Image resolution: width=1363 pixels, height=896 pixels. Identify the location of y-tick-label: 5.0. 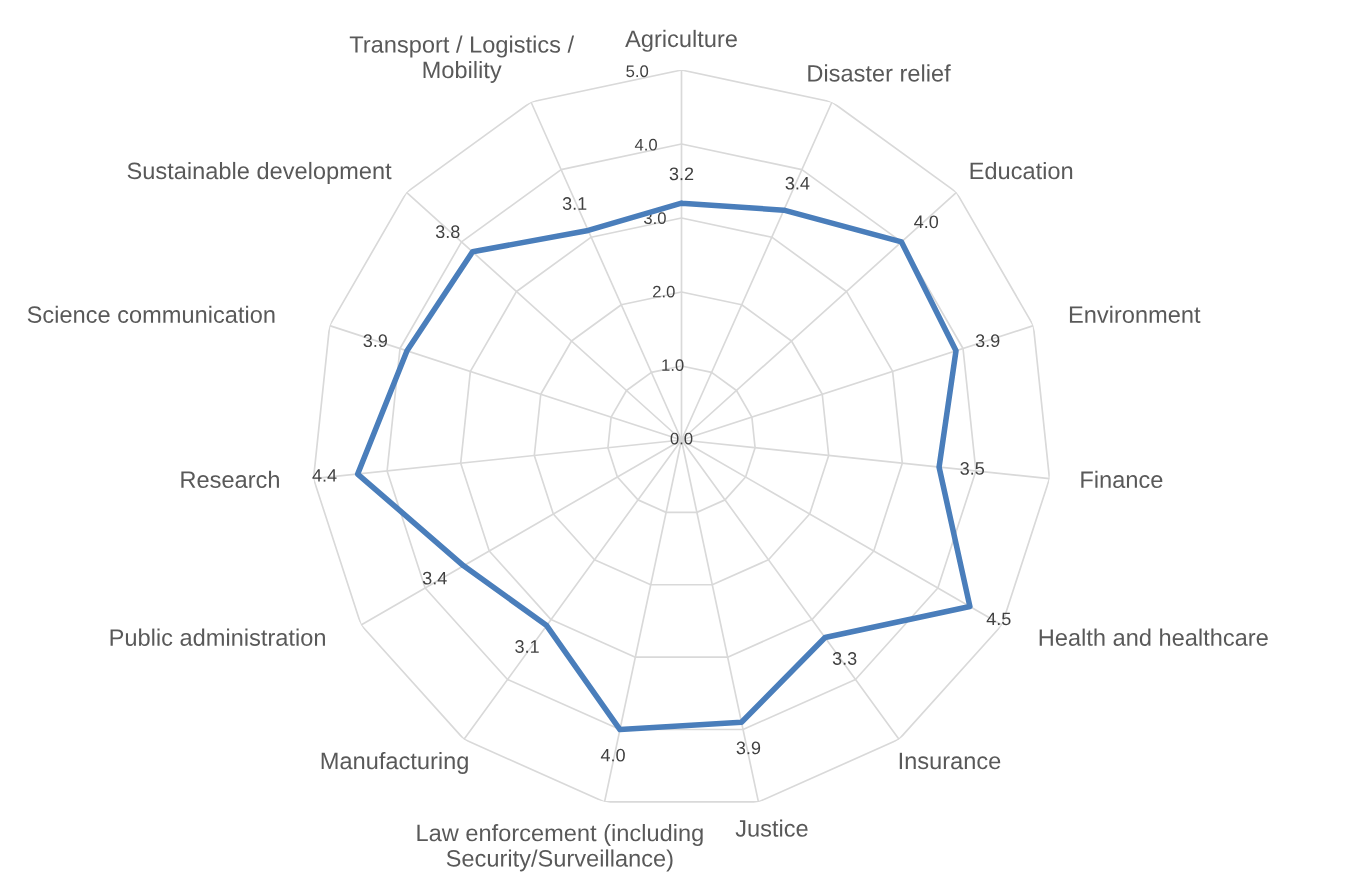
(637, 71).